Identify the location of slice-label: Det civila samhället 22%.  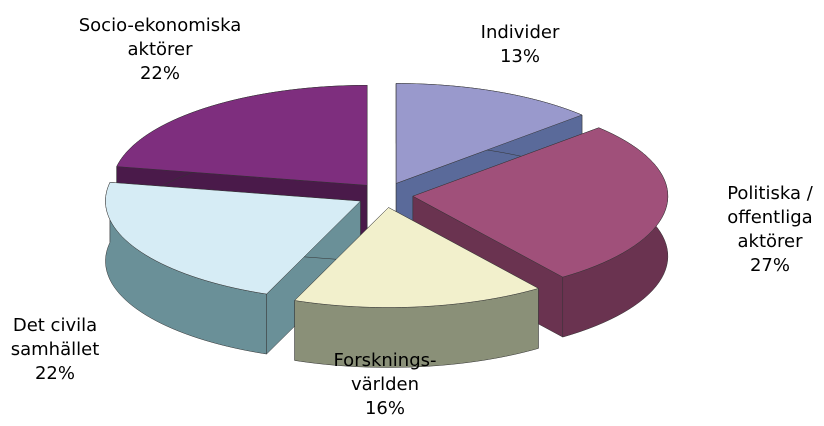
(55, 350).